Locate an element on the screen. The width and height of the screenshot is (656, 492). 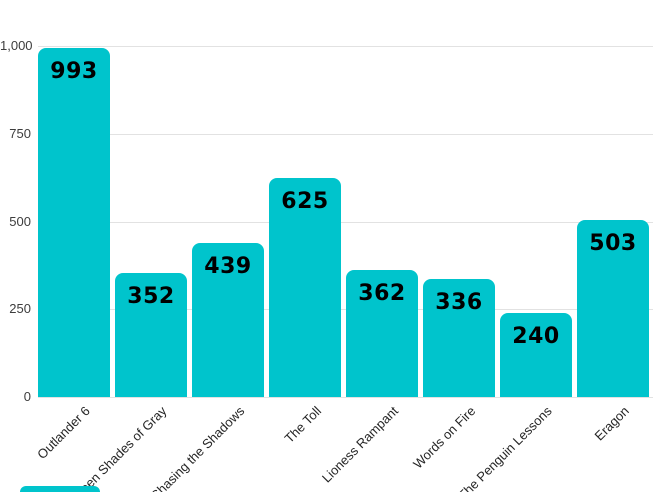
category-label: Outlander 6 is located at coordinates (63, 432).